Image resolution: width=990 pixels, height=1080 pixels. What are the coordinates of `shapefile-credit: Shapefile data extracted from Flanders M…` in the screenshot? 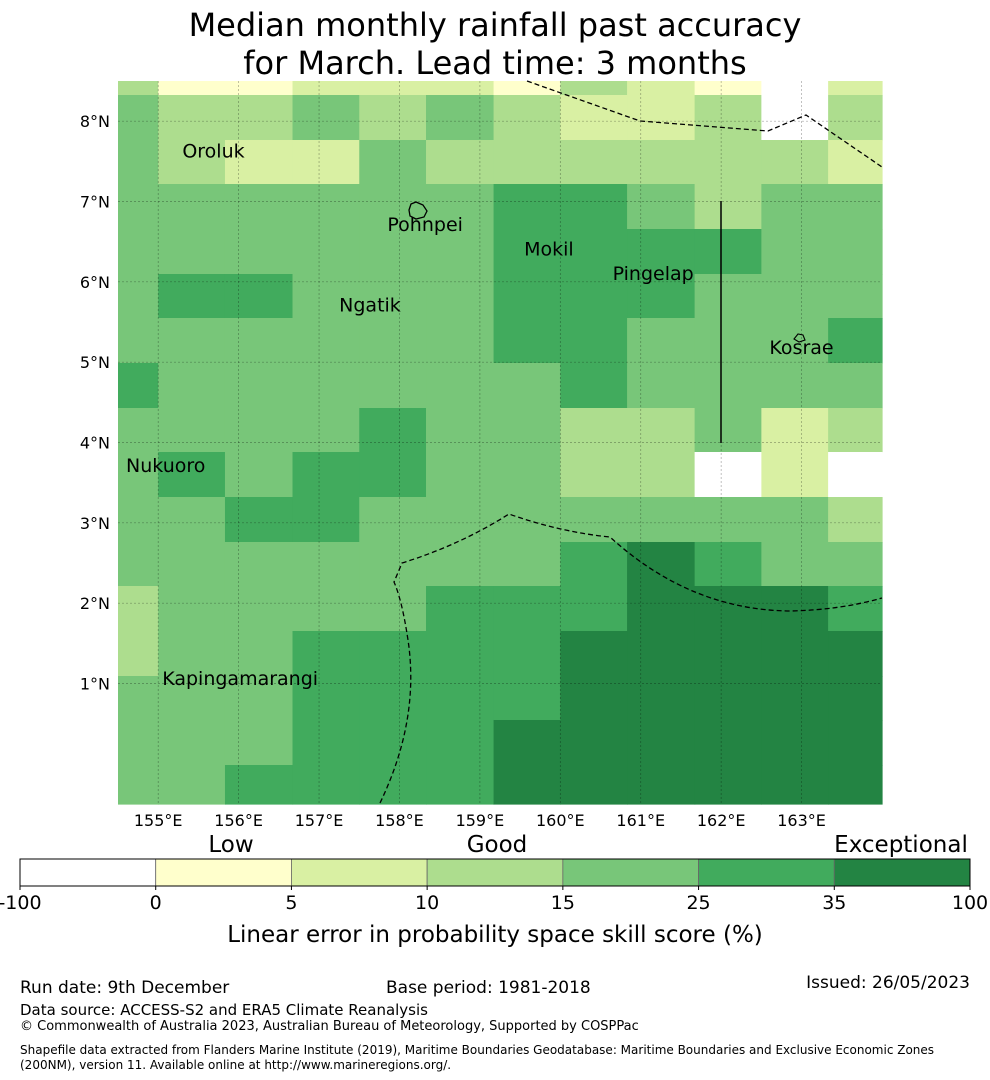 It's located at (477, 1057).